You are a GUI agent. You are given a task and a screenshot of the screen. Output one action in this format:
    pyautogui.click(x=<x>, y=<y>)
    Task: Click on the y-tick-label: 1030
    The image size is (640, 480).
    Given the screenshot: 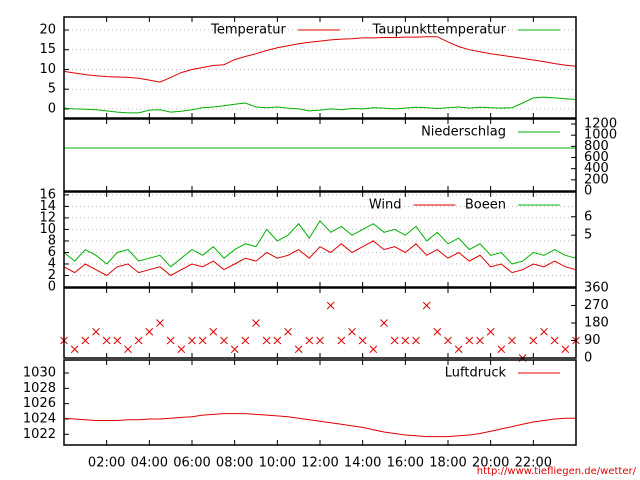 What is the action you would take?
    pyautogui.click(x=39, y=373)
    